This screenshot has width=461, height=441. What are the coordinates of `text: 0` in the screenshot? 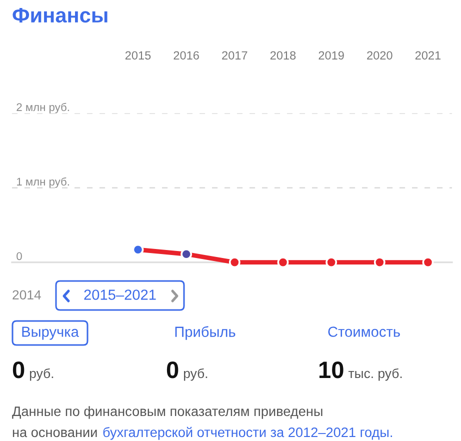 It's located at (172, 370).